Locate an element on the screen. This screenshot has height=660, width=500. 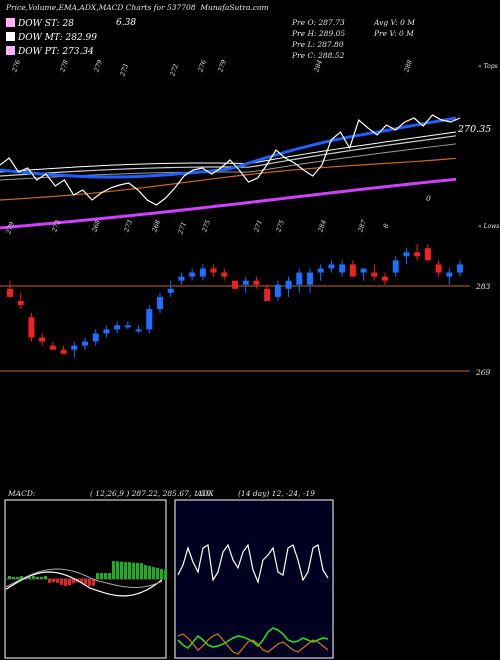
pre-open: Pre O: 287.73 is located at coordinates (318, 22).